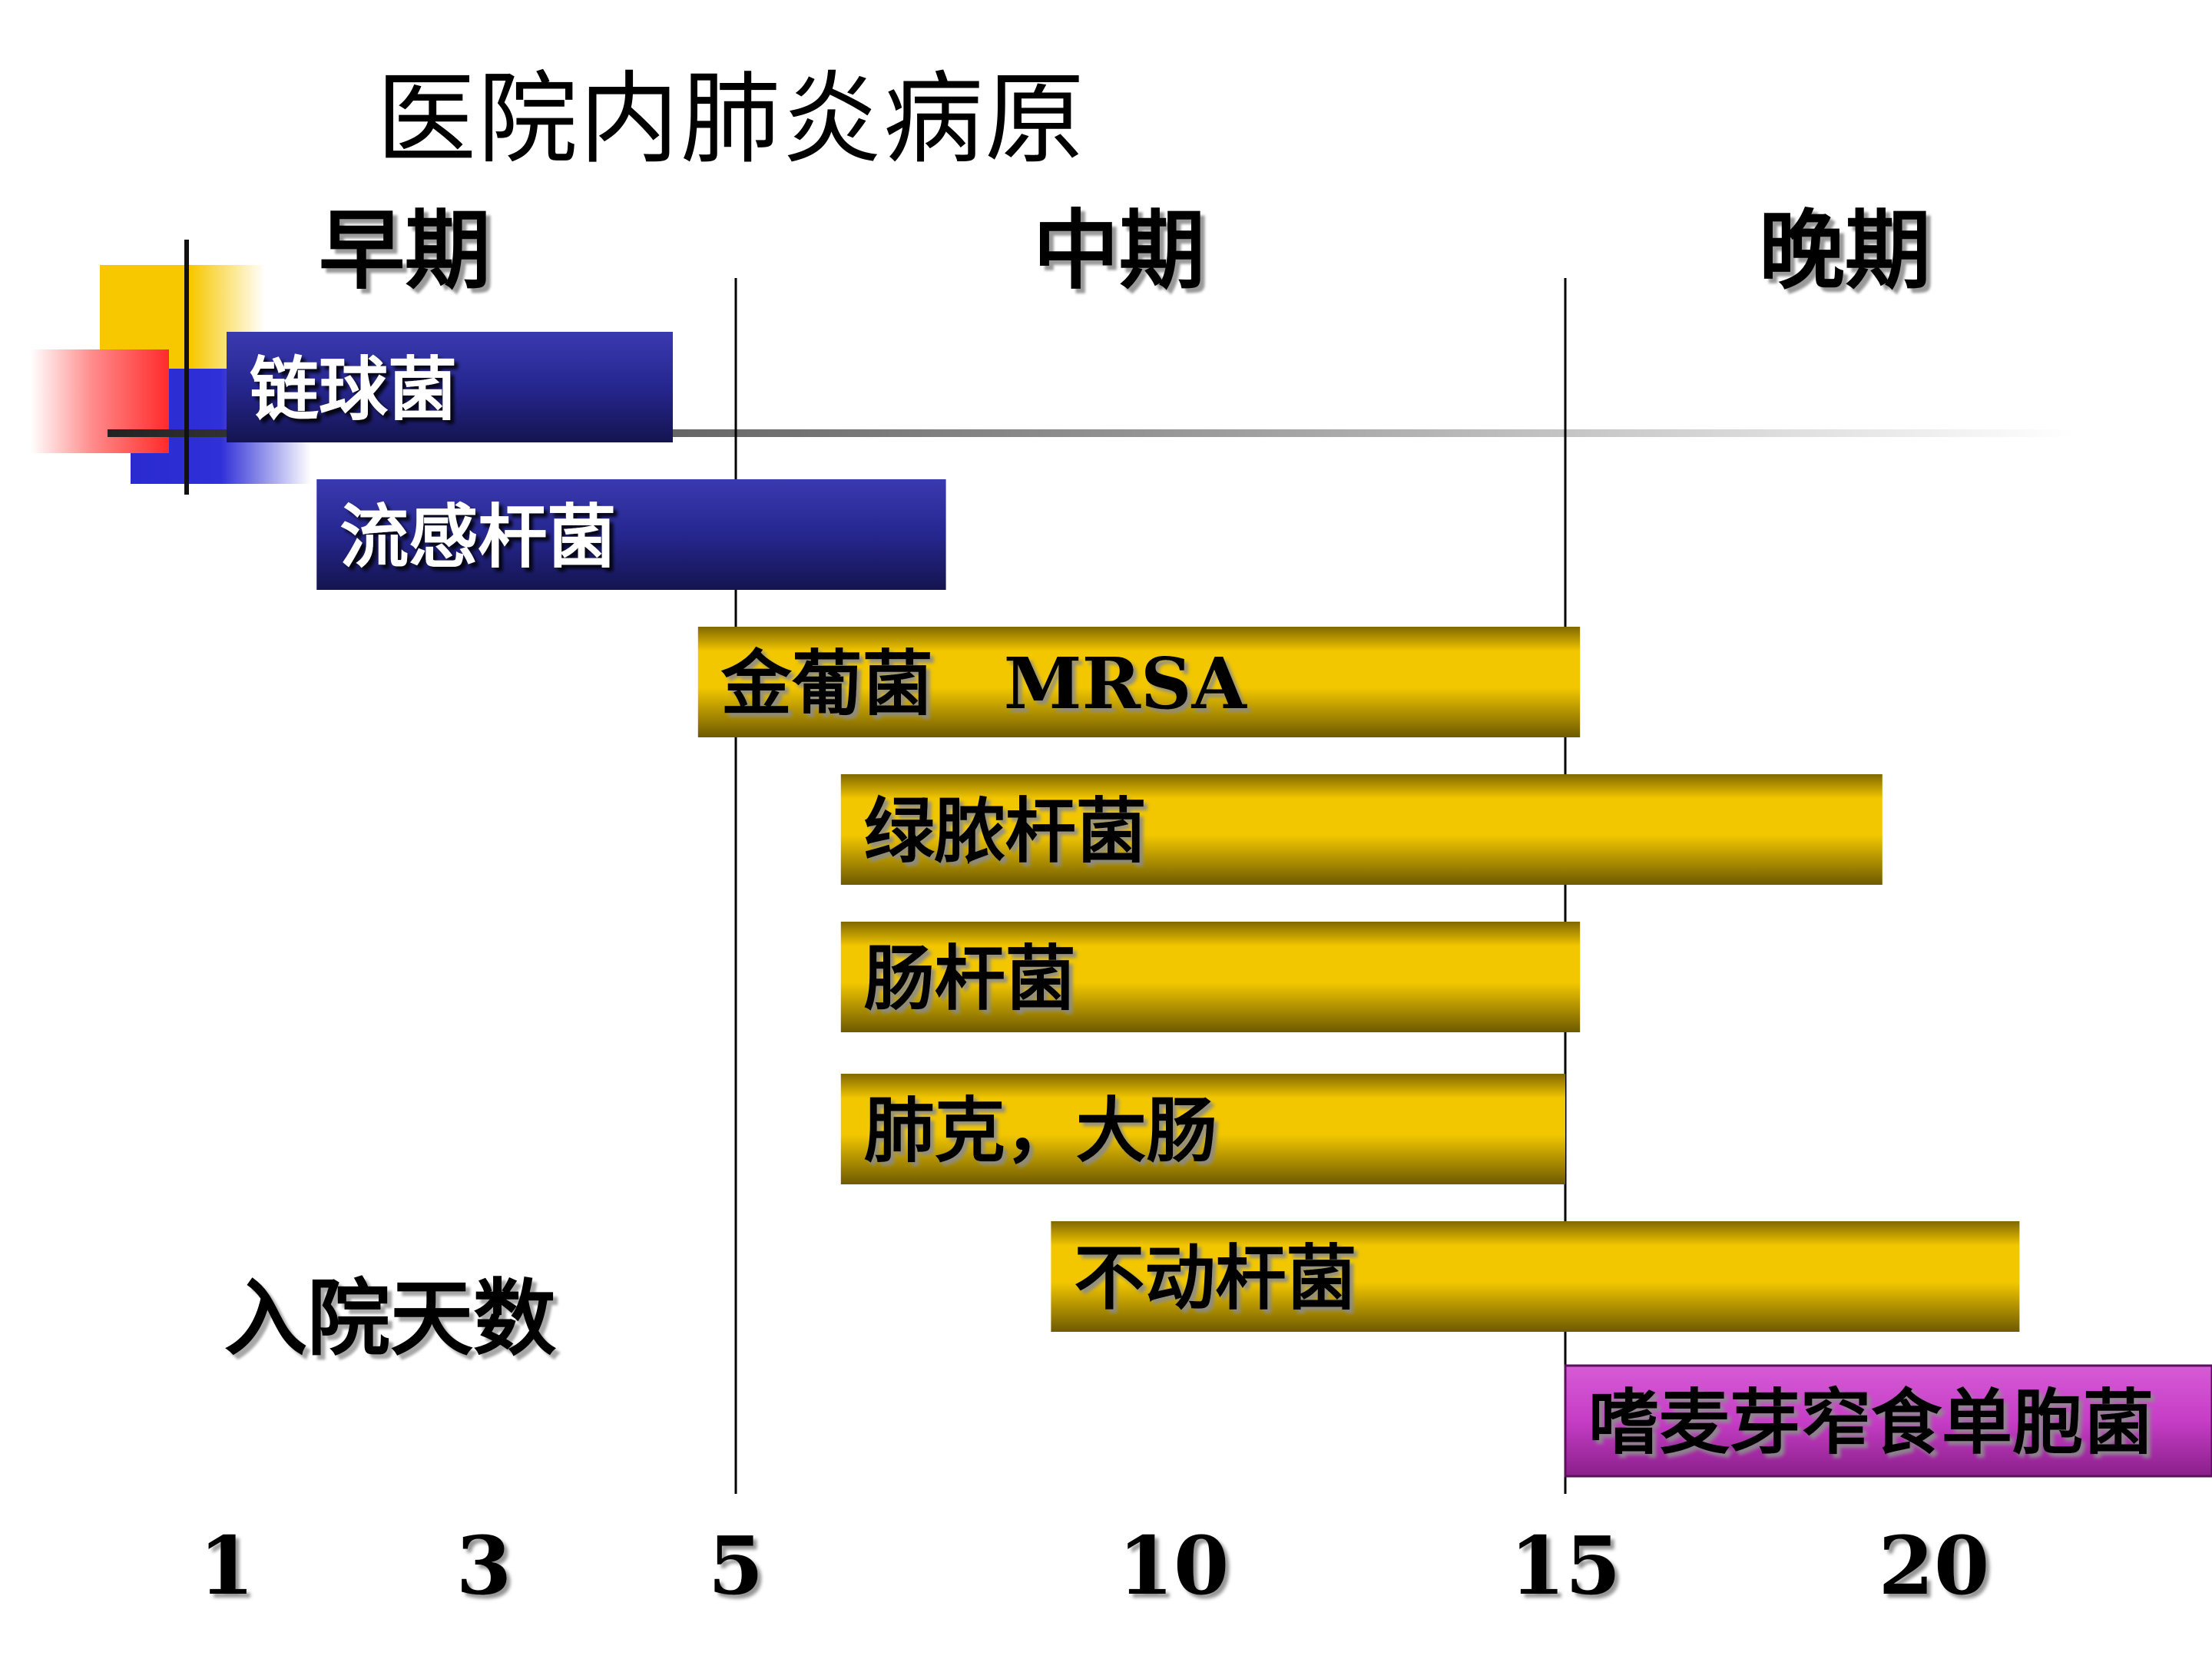 Image resolution: width=2212 pixels, height=1659 pixels. I want to click on pathogen-bar-label: 金葡菌 MRSA, so click(984, 684).